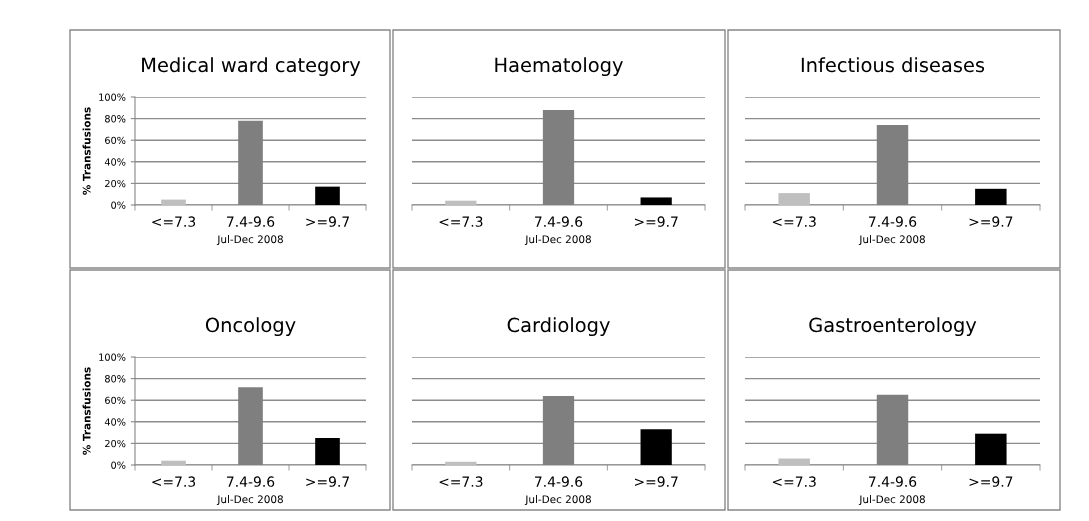 Image resolution: width=1089 pixels, height=521 pixels. What do you see at coordinates (251, 67) in the screenshot?
I see `chart-title: Medical ward category` at bounding box center [251, 67].